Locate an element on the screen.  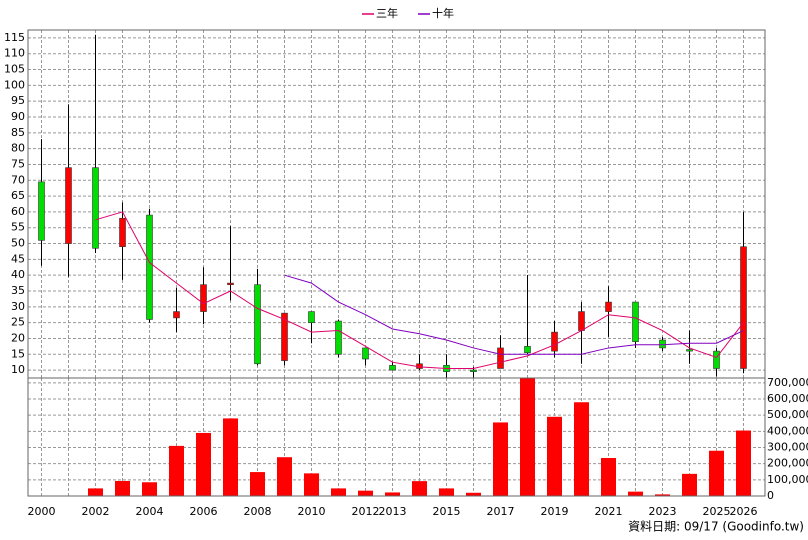
y-tick-label: 110 is located at coordinates (14, 53).